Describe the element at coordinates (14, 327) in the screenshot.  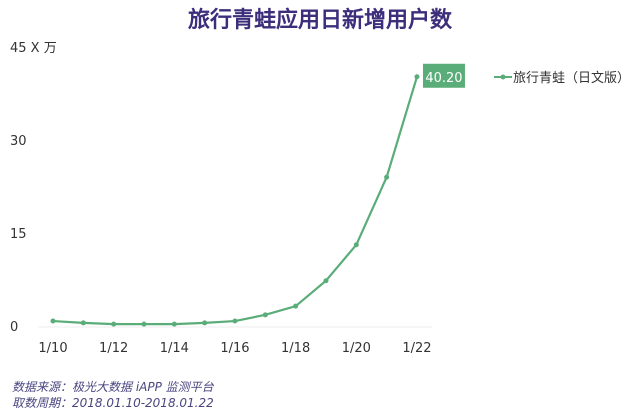
I see `y-tick-label: 0` at that location.